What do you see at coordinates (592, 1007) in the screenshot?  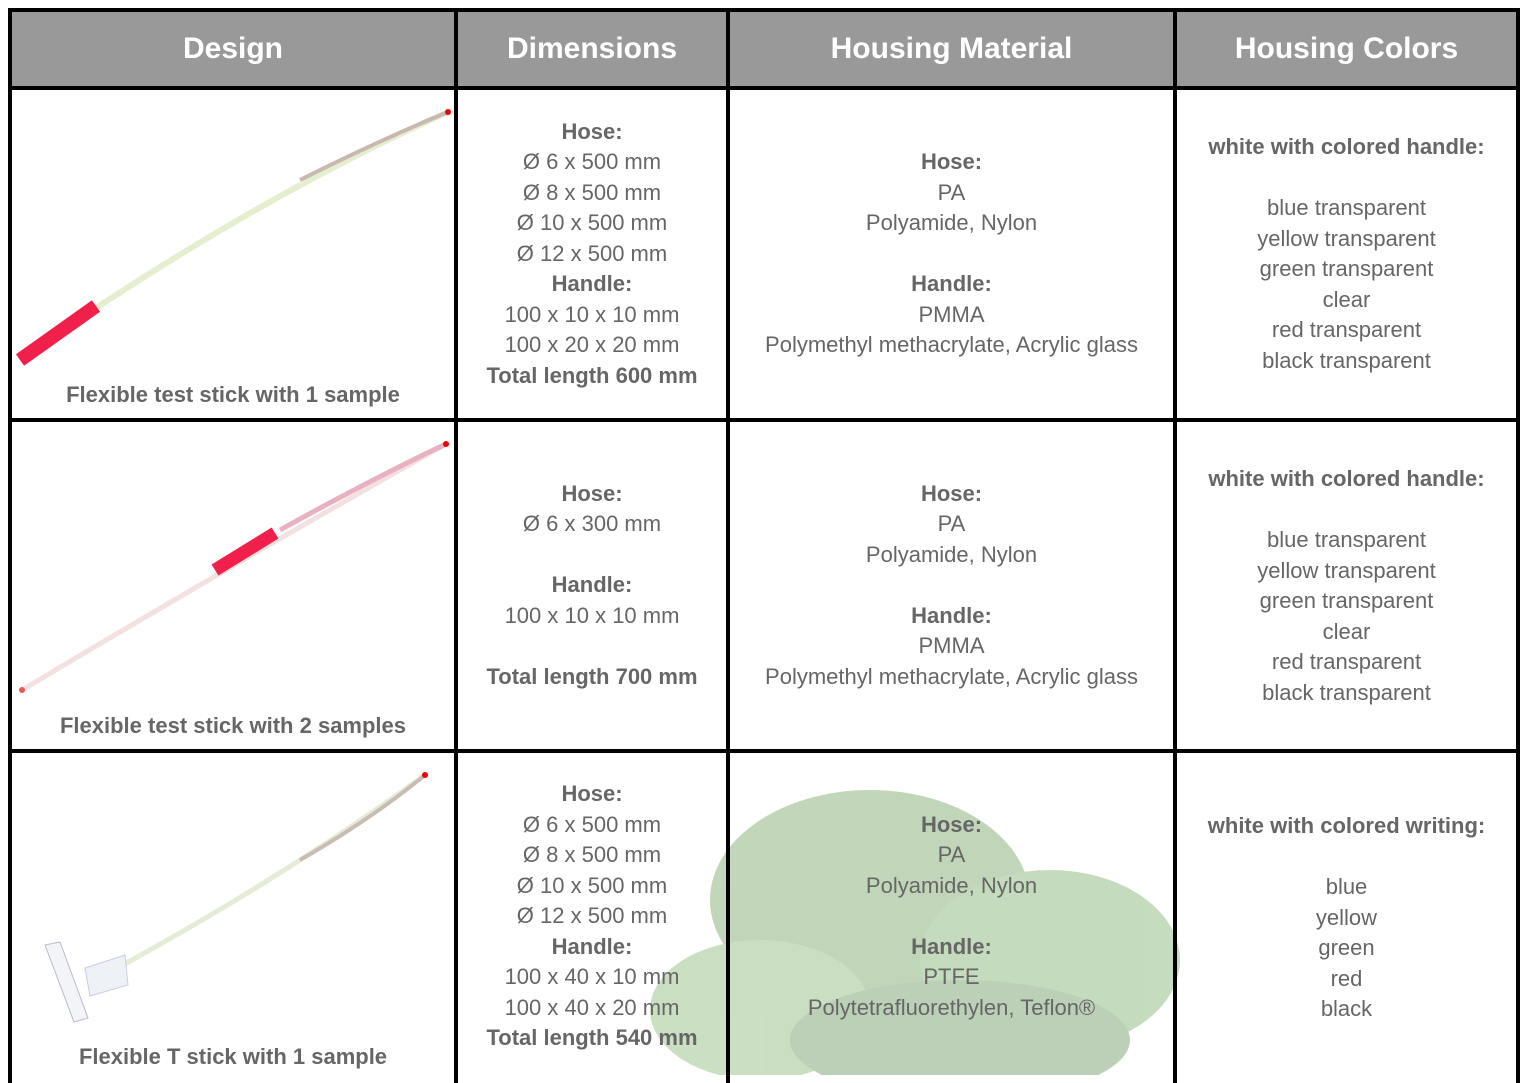 I see `line: 100 x 40 x 20 mm` at bounding box center [592, 1007].